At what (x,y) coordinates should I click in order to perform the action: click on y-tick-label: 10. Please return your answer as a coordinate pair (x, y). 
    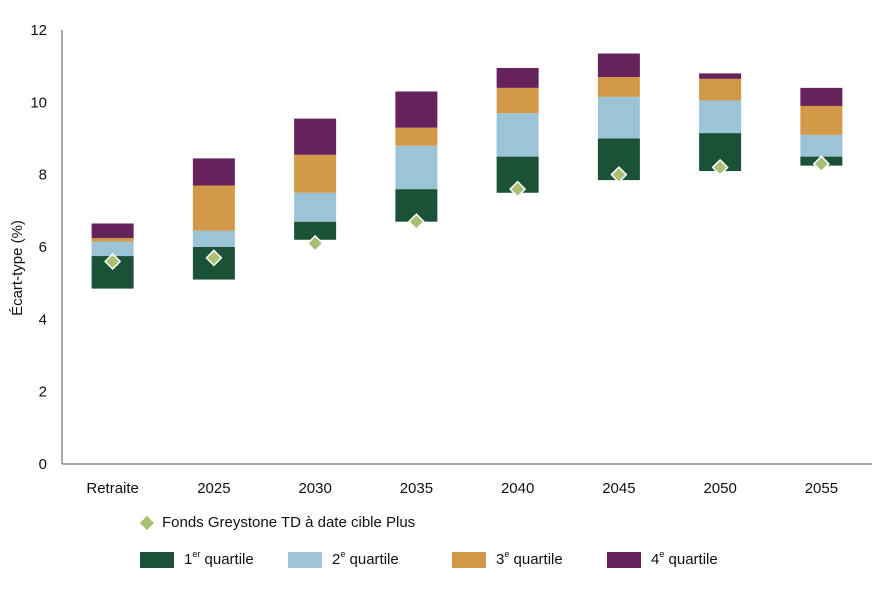
    Looking at the image, I should click on (38, 102).